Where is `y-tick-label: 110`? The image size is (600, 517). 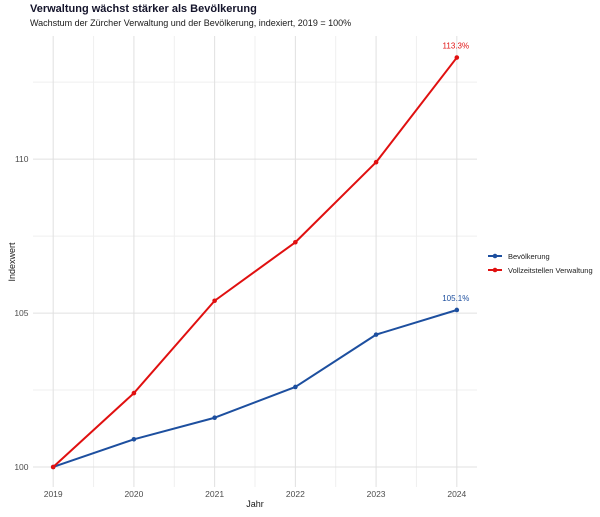
y-tick-label: 110 is located at coordinates (22, 159).